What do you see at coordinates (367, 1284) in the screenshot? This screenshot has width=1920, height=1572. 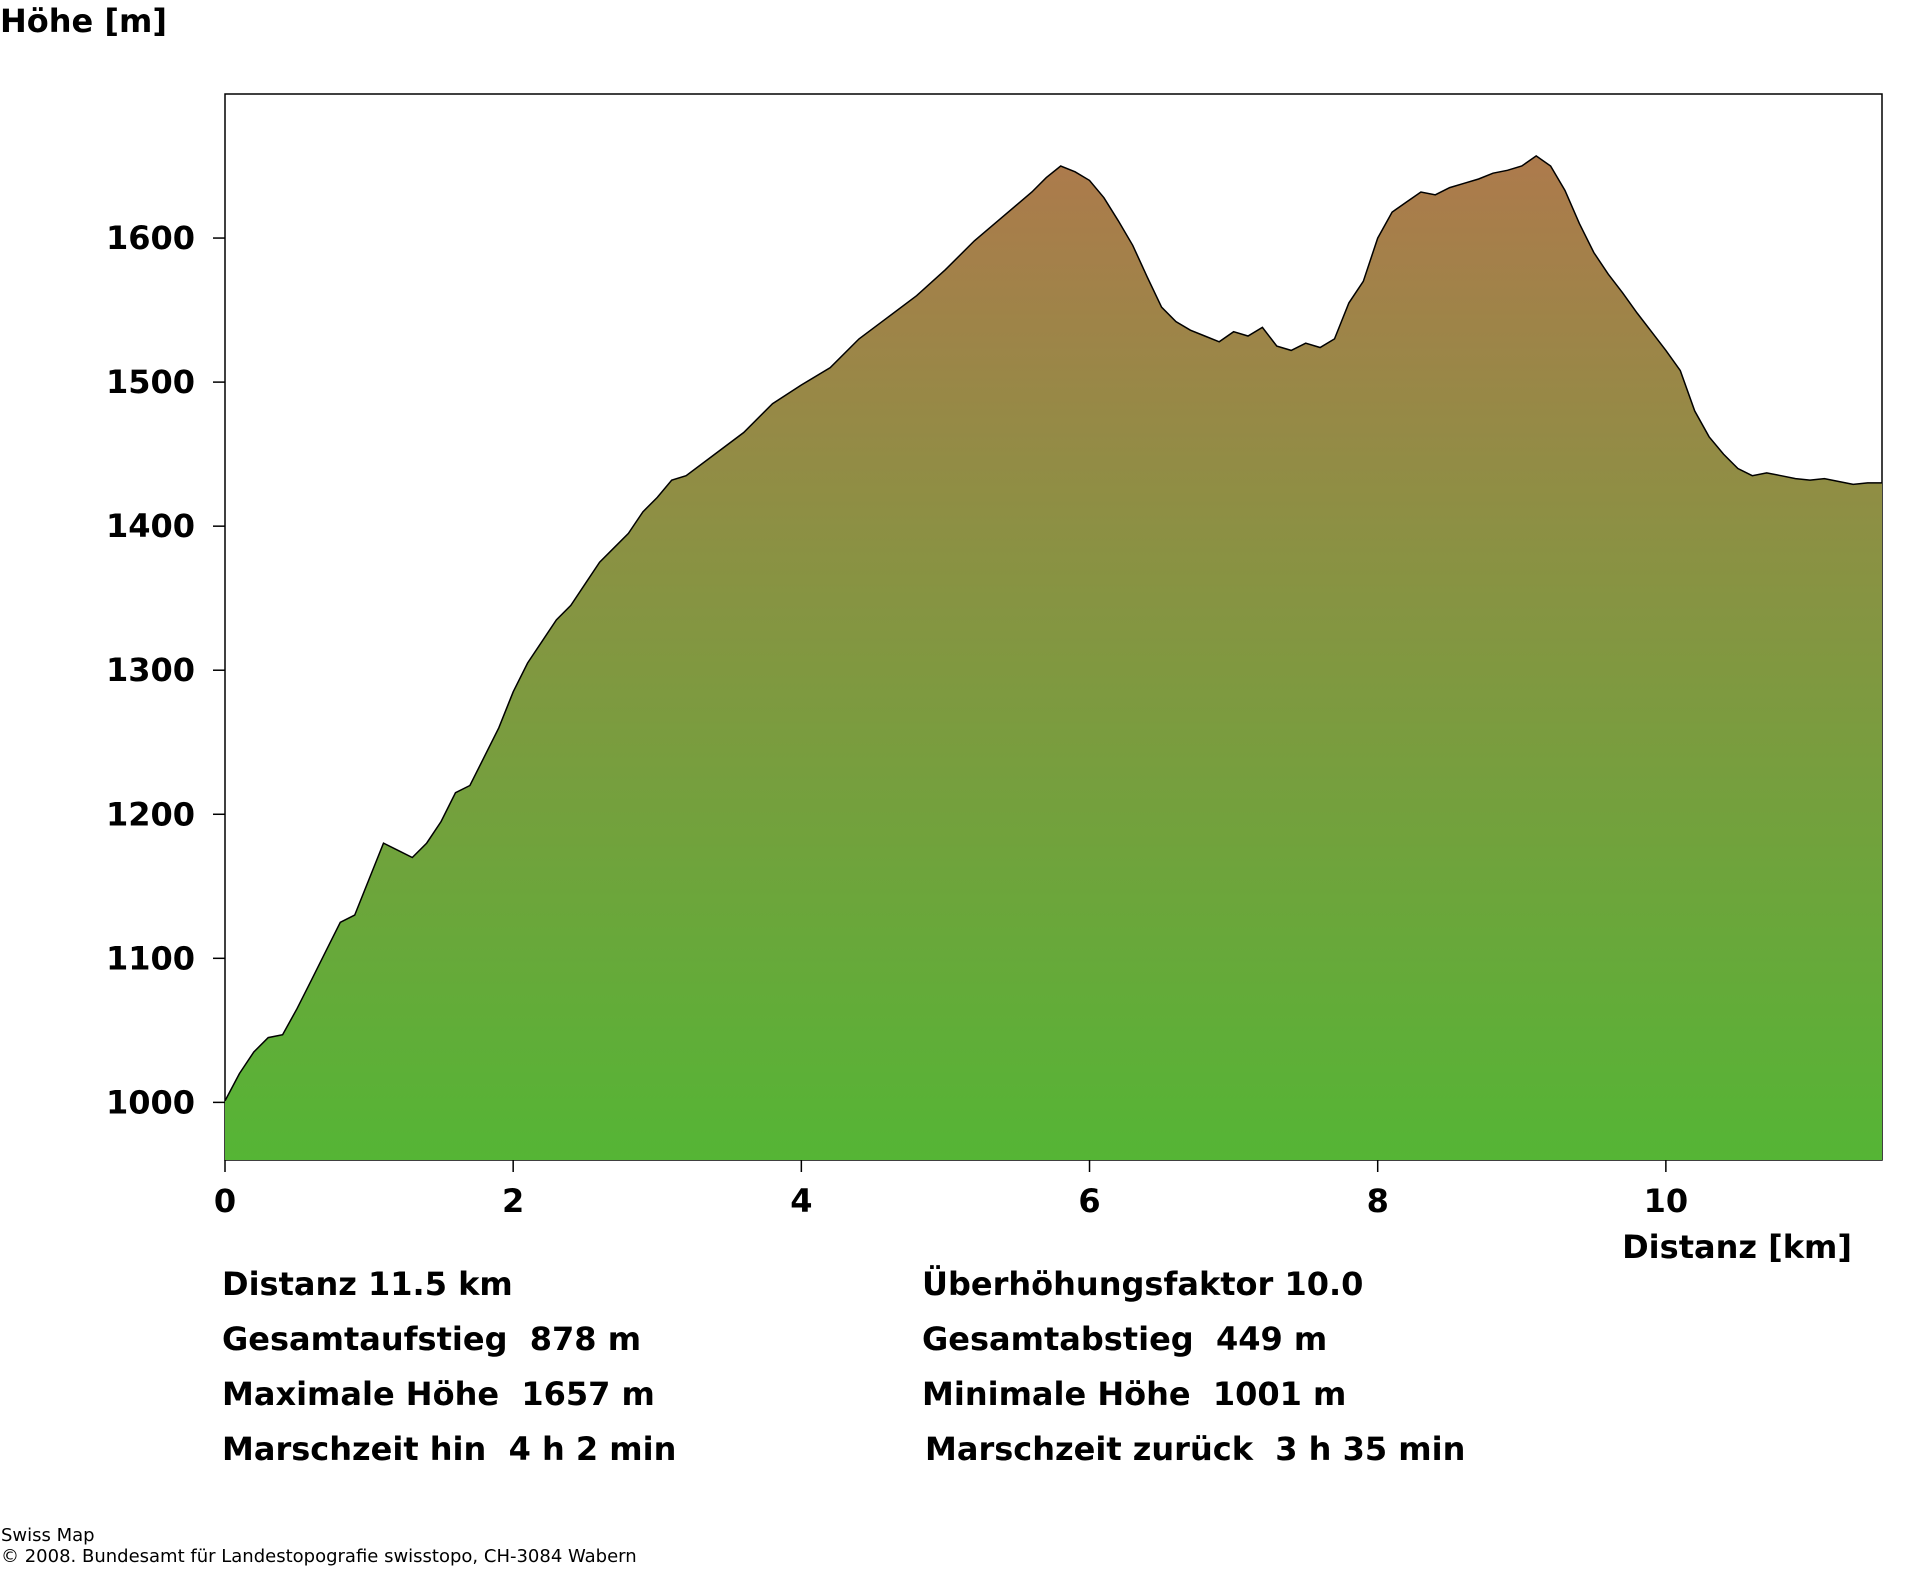 I see `stat-distanz: Distanz 11.5 km` at bounding box center [367, 1284].